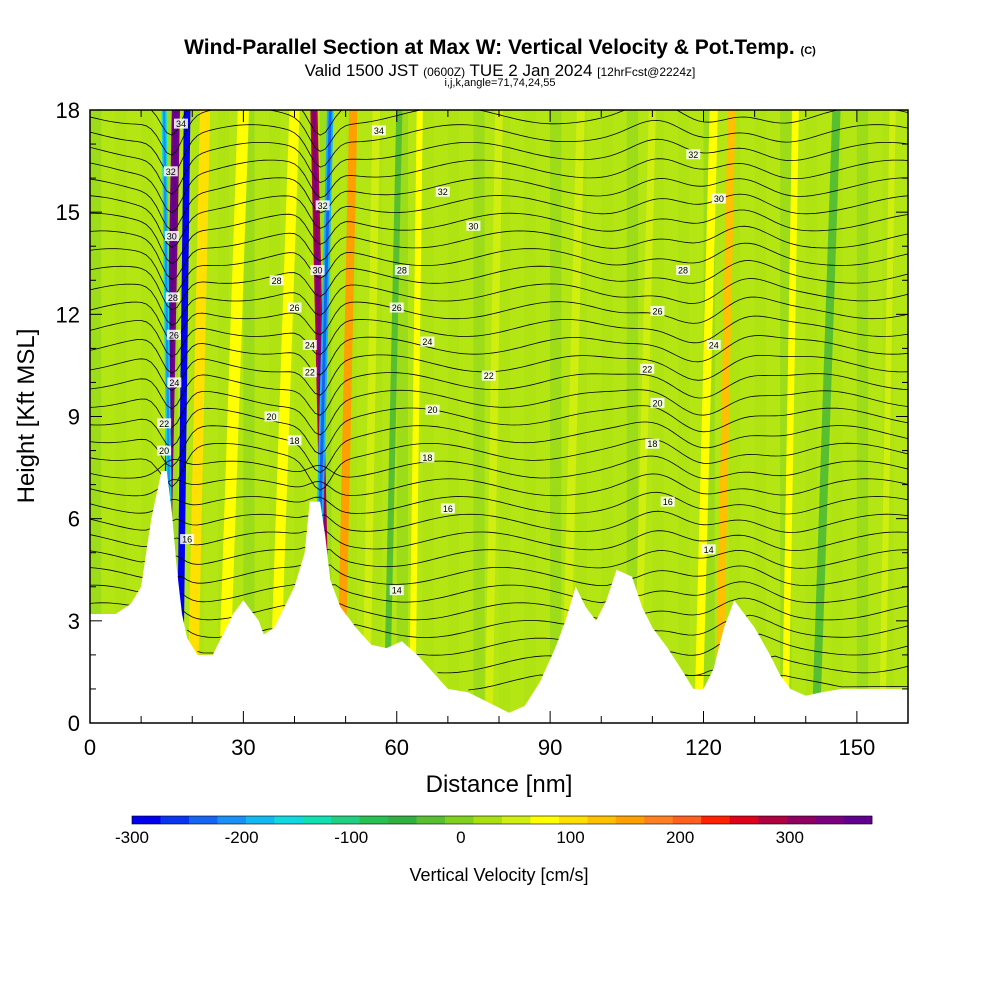 This screenshot has height=1000, width=1000. I want to click on colorbar-tick-label: -100, so click(351, 837).